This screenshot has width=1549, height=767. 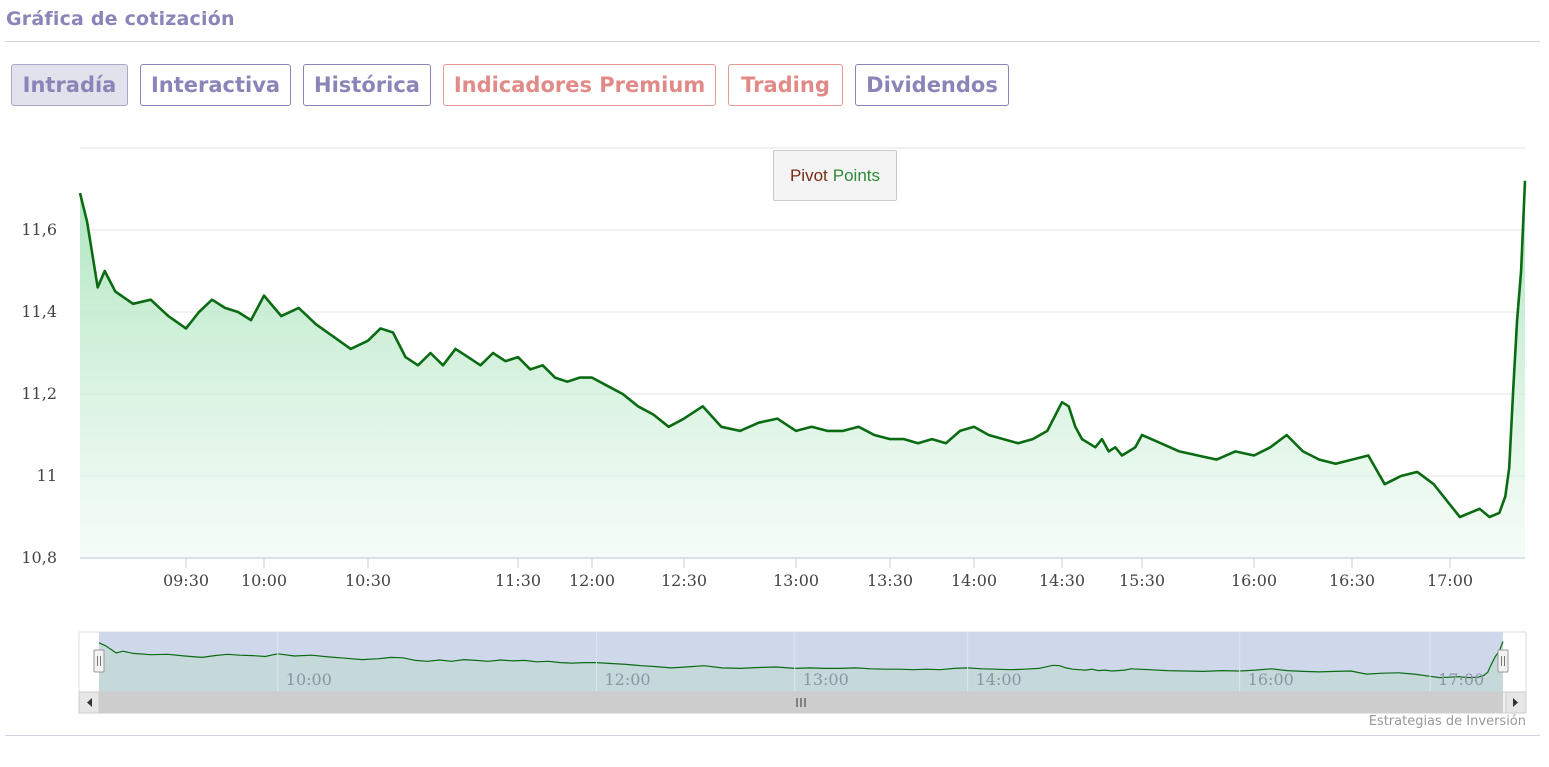 What do you see at coordinates (215, 85) in the screenshot?
I see `tab-interactiva: Interactiva` at bounding box center [215, 85].